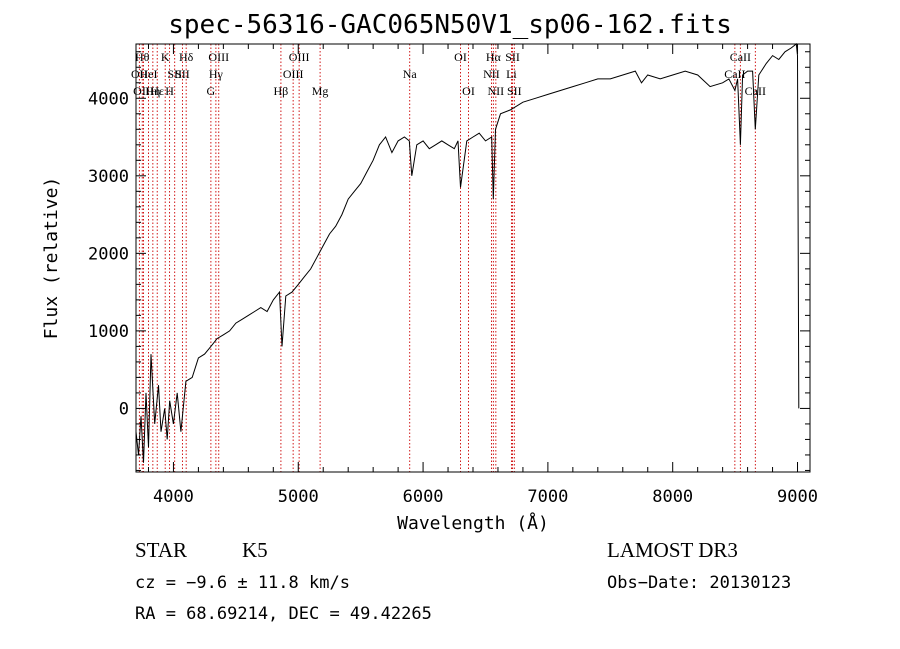 The image size is (900, 649). What do you see at coordinates (494, 57) in the screenshot?
I see `spectral-line-label: Hα` at bounding box center [494, 57].